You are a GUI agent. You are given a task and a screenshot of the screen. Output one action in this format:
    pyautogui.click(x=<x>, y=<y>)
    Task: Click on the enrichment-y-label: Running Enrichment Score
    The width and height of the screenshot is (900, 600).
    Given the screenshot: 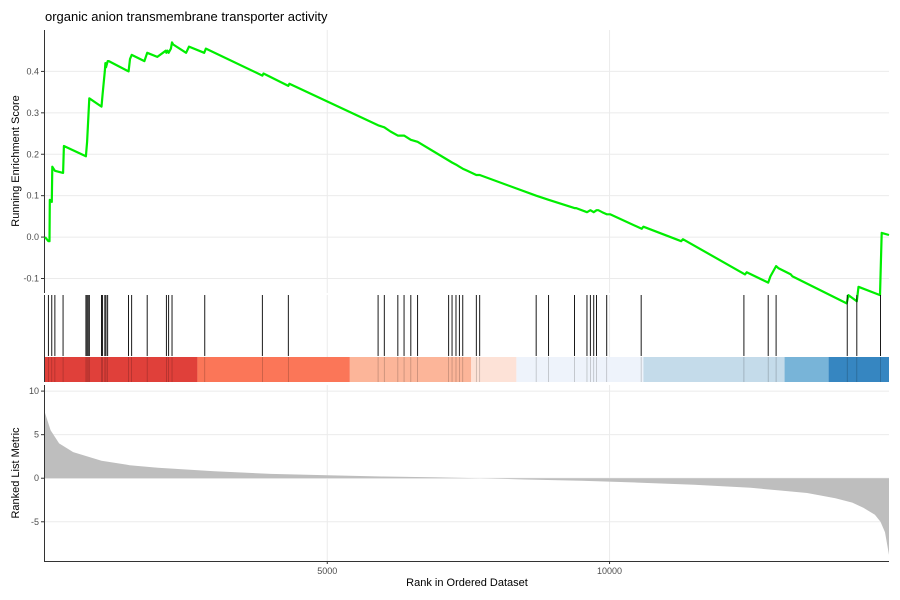 What is the action you would take?
    pyautogui.click(x=16, y=160)
    